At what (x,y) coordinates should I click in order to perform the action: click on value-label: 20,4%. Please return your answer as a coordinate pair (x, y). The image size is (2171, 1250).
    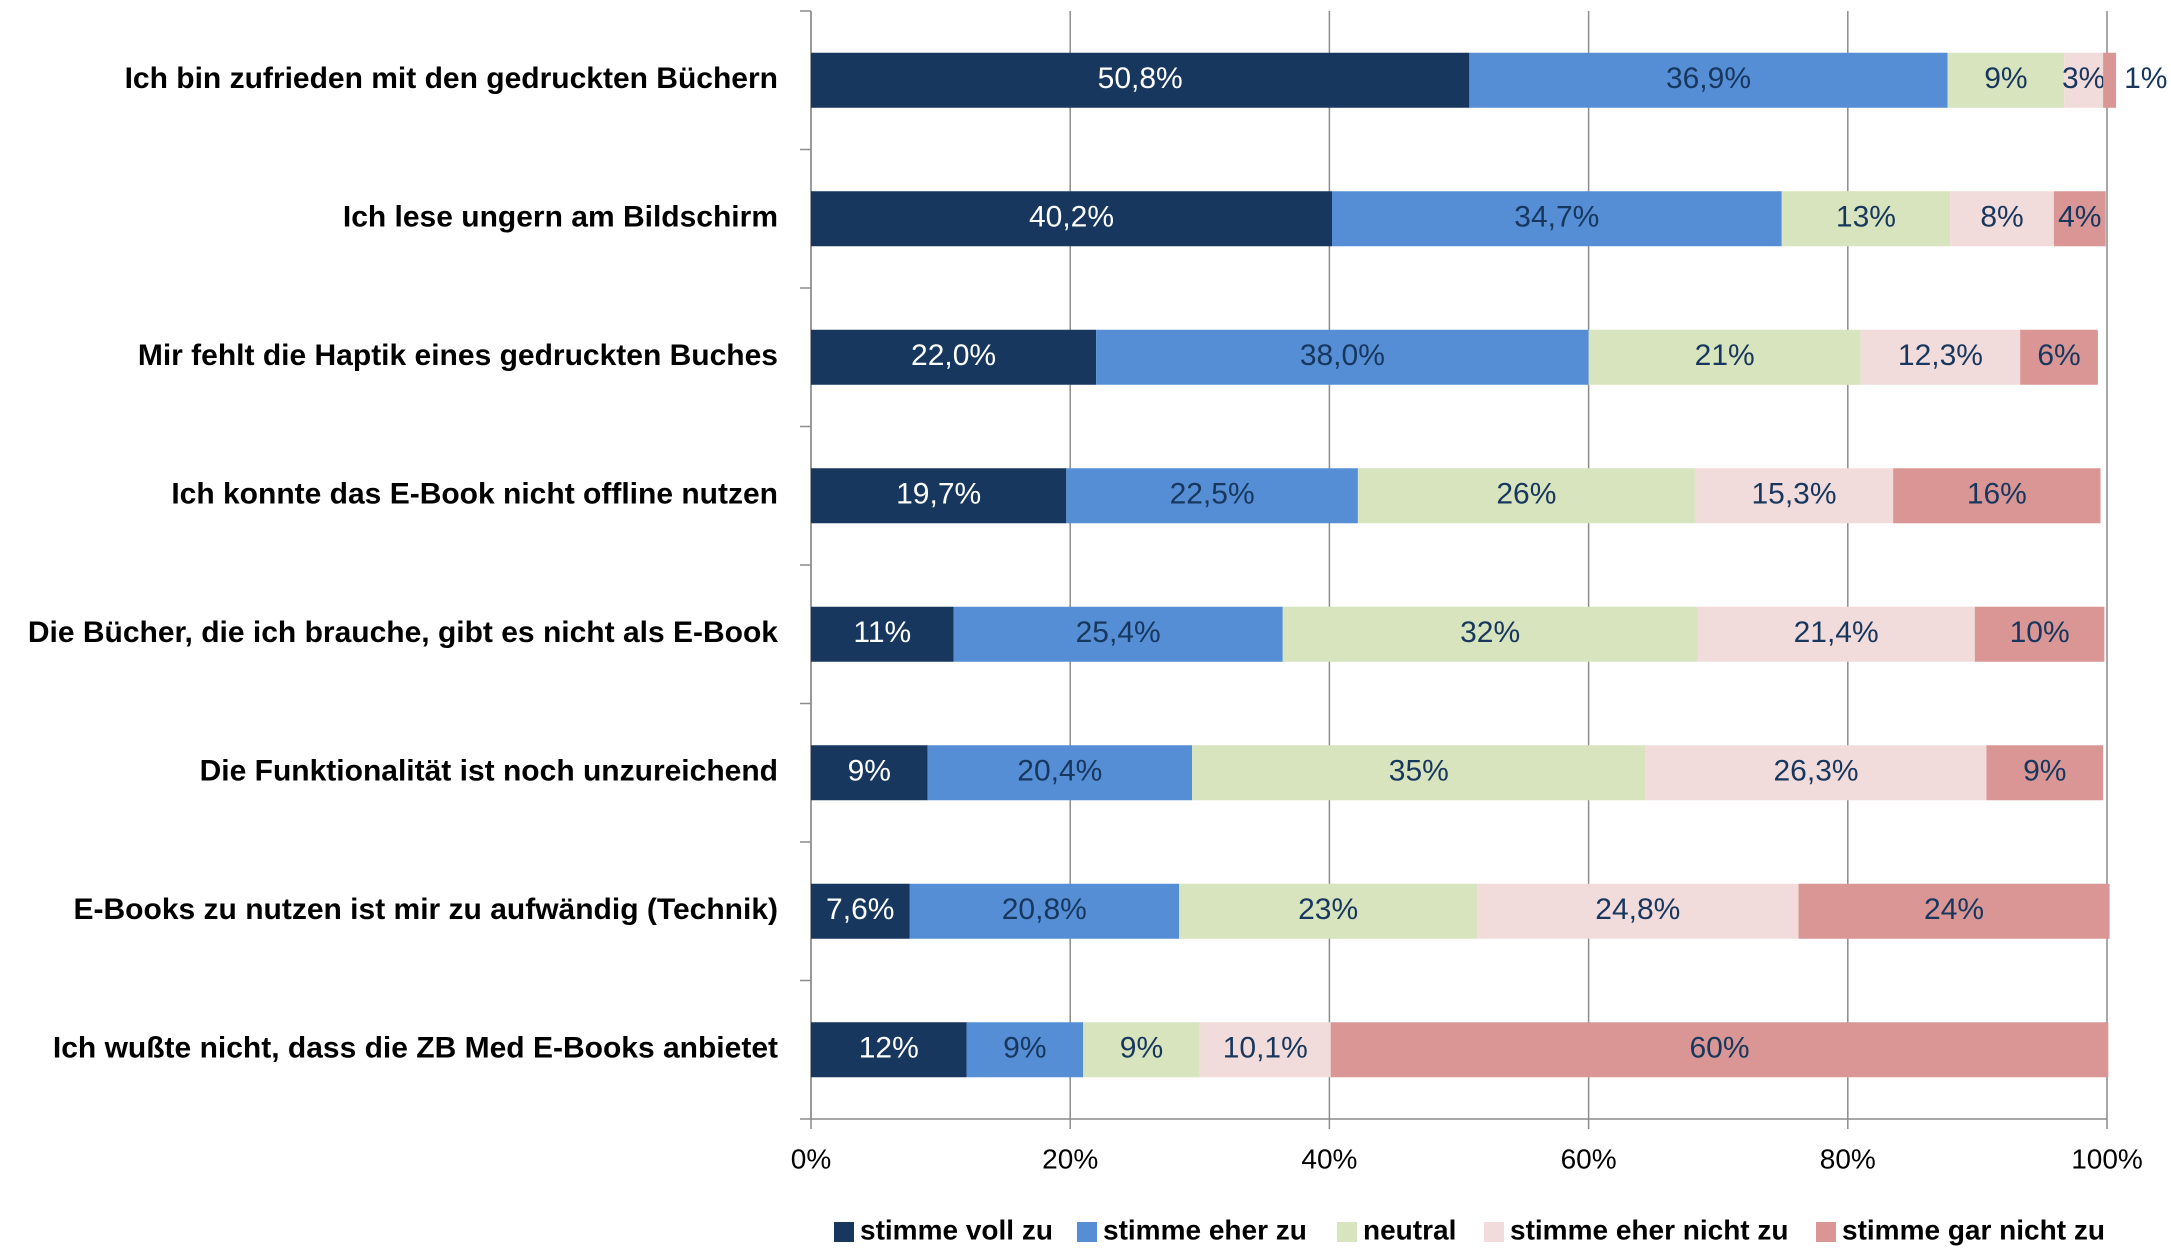
    Looking at the image, I should click on (1059, 771).